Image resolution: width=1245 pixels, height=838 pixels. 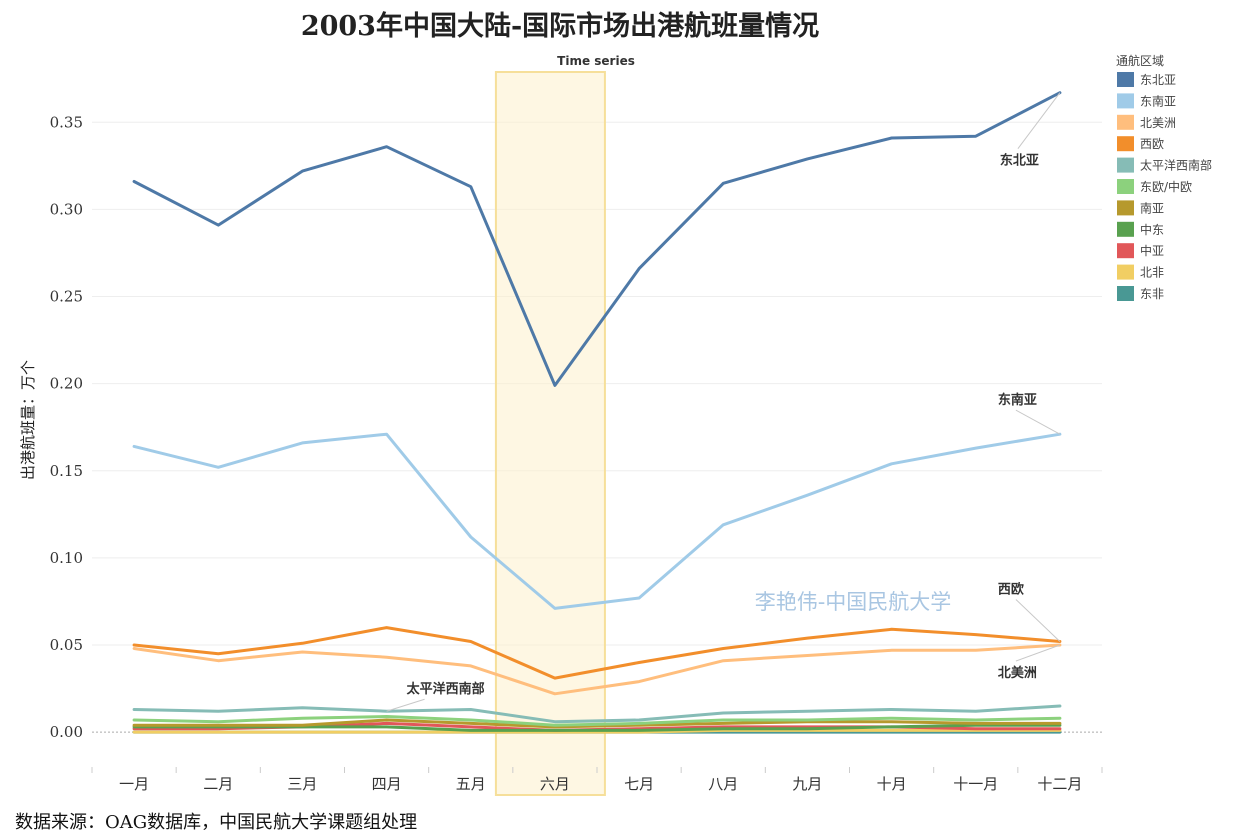 I want to click on watermark: 李艳伟-中国民航大学, so click(x=853, y=602).